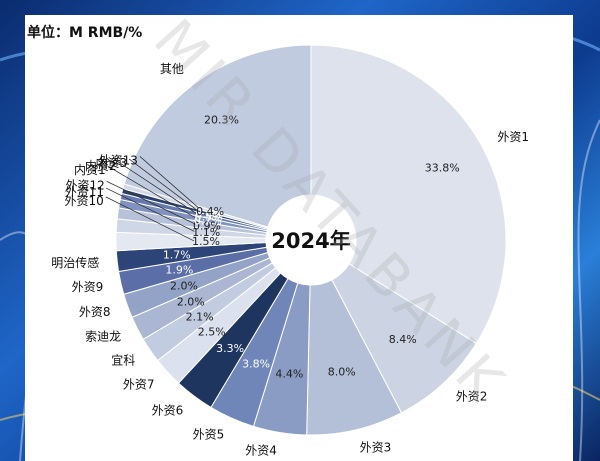  What do you see at coordinates (88, 287) in the screenshot?
I see `slice-label-外资9: 外资9` at bounding box center [88, 287].